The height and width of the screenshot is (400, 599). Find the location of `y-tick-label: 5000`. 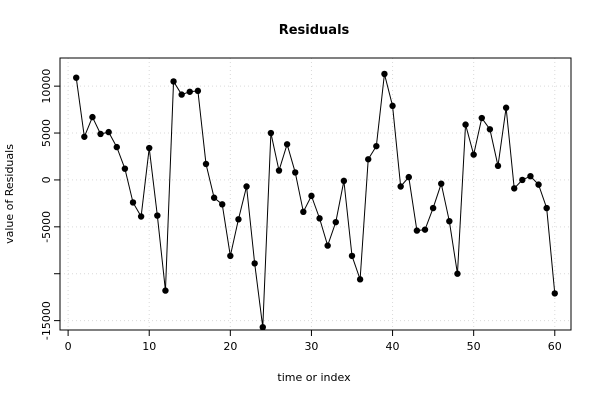

y-tick-label: 5000 is located at coordinates (46, 133).